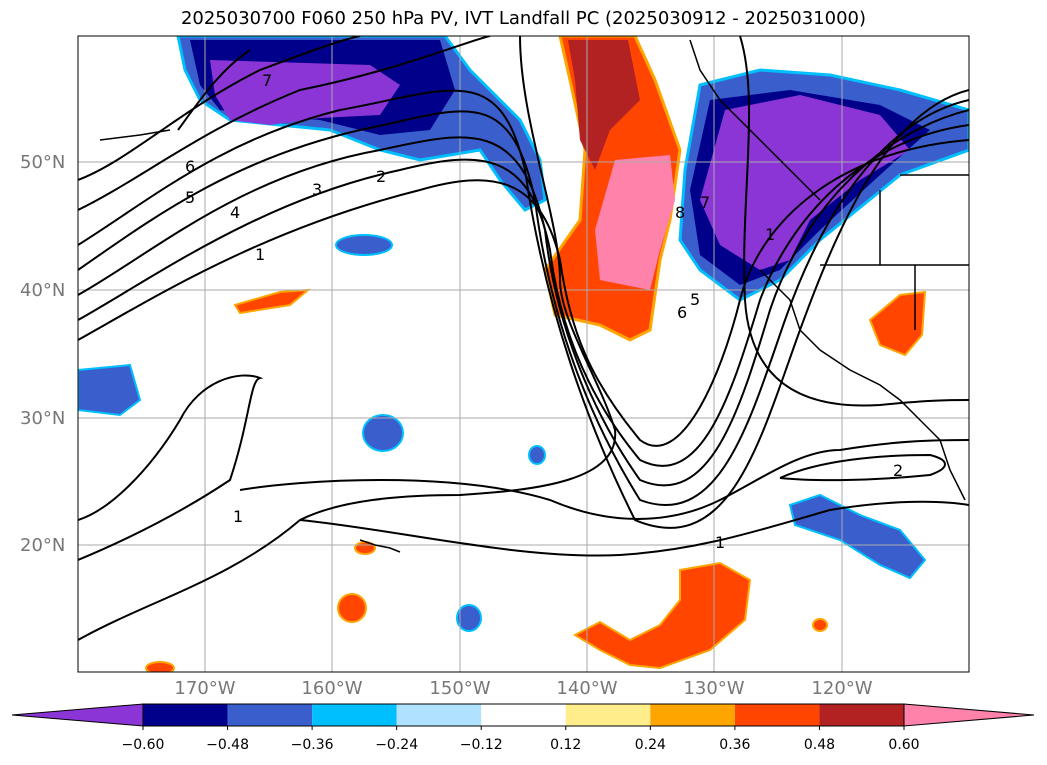  Describe the element at coordinates (904, 745) in the screenshot. I see `colorbar-tick-label: 0.60` at that location.